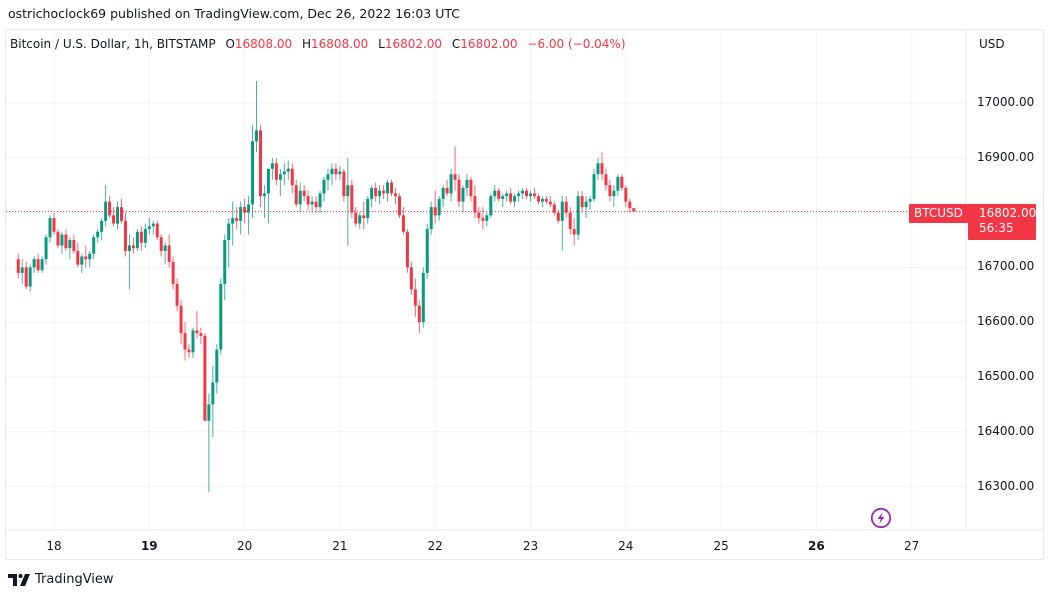  Describe the element at coordinates (307, 44) in the screenshot. I see `high-label: H` at that location.